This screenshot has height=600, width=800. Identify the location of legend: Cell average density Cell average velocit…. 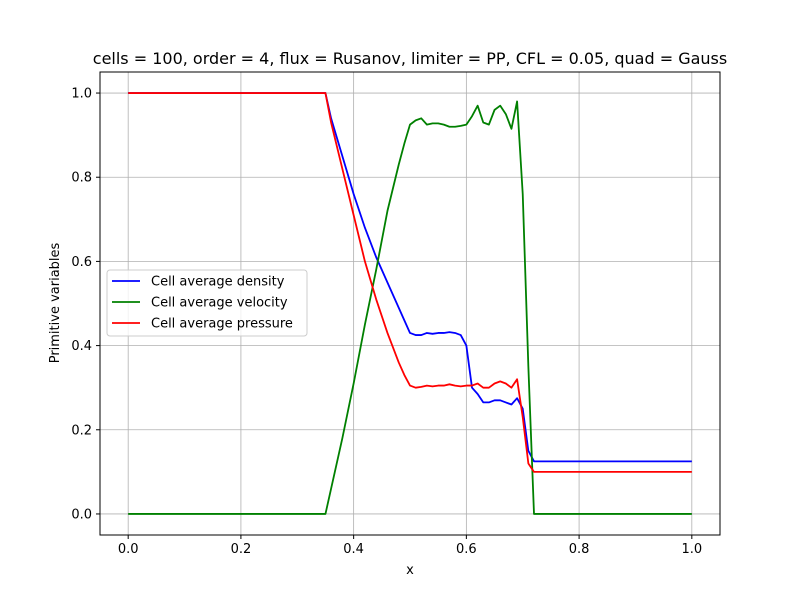
(207, 303).